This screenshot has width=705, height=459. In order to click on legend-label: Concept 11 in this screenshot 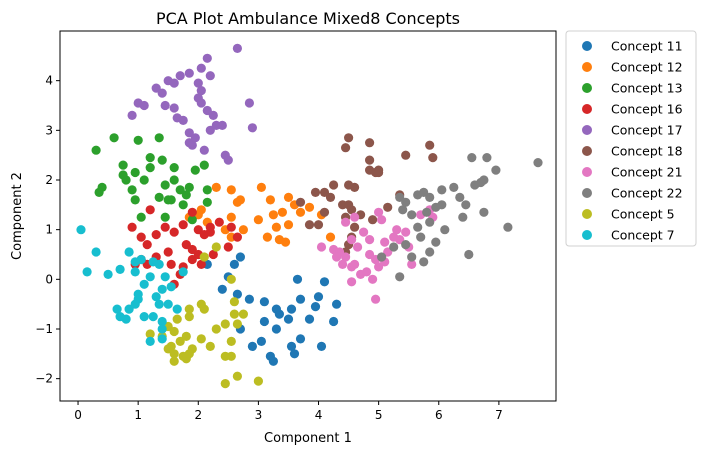, I will do `click(647, 46)`.